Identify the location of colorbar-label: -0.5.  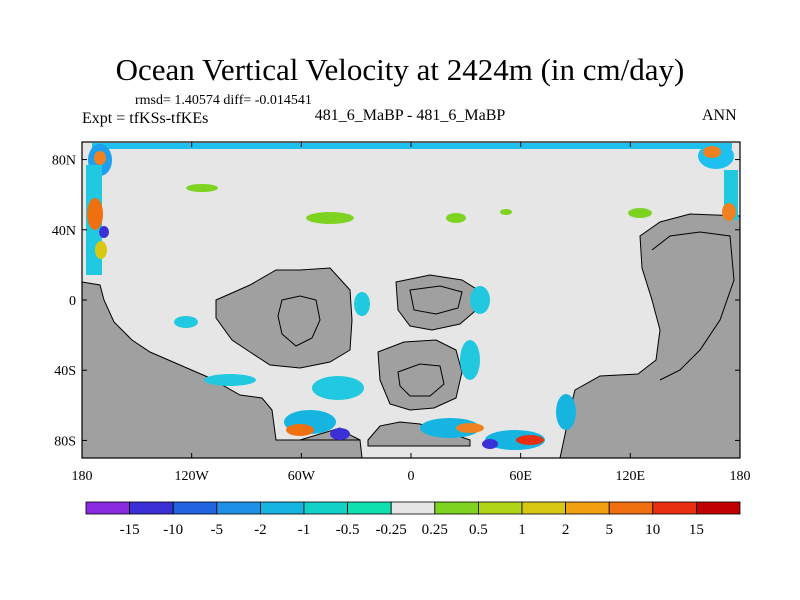
(348, 530).